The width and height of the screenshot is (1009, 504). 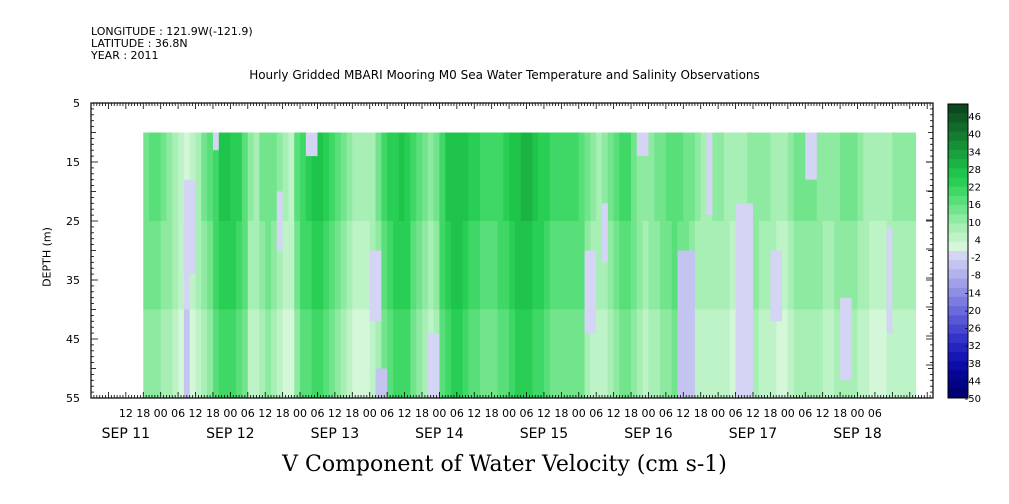 I want to click on colorbar-label: 16, so click(x=974, y=205).